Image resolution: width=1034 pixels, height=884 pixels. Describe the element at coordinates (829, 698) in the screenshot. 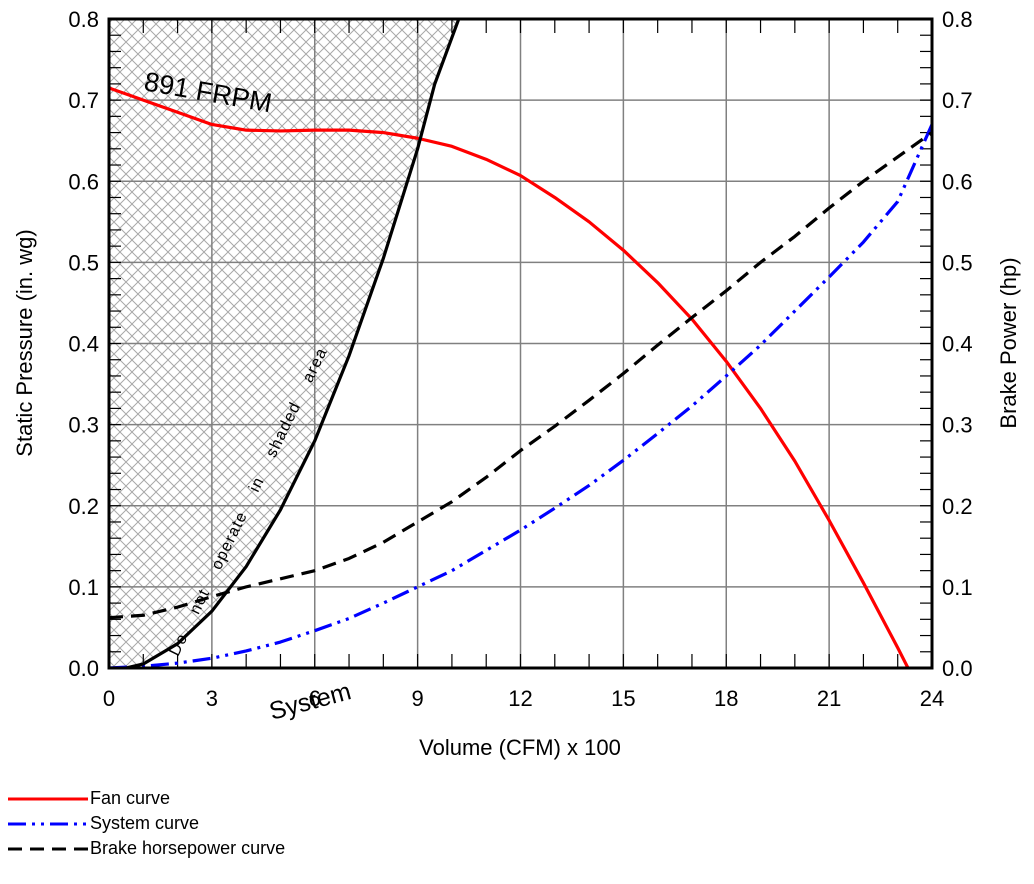

I see `x-tick-label: 21` at that location.